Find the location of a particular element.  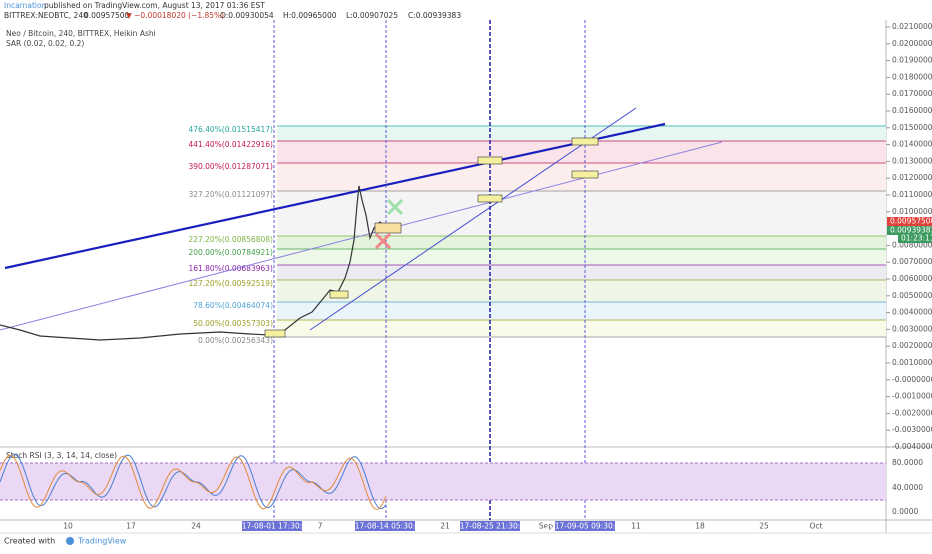

price-axis-label: 0.00100000 is located at coordinates (912, 362).